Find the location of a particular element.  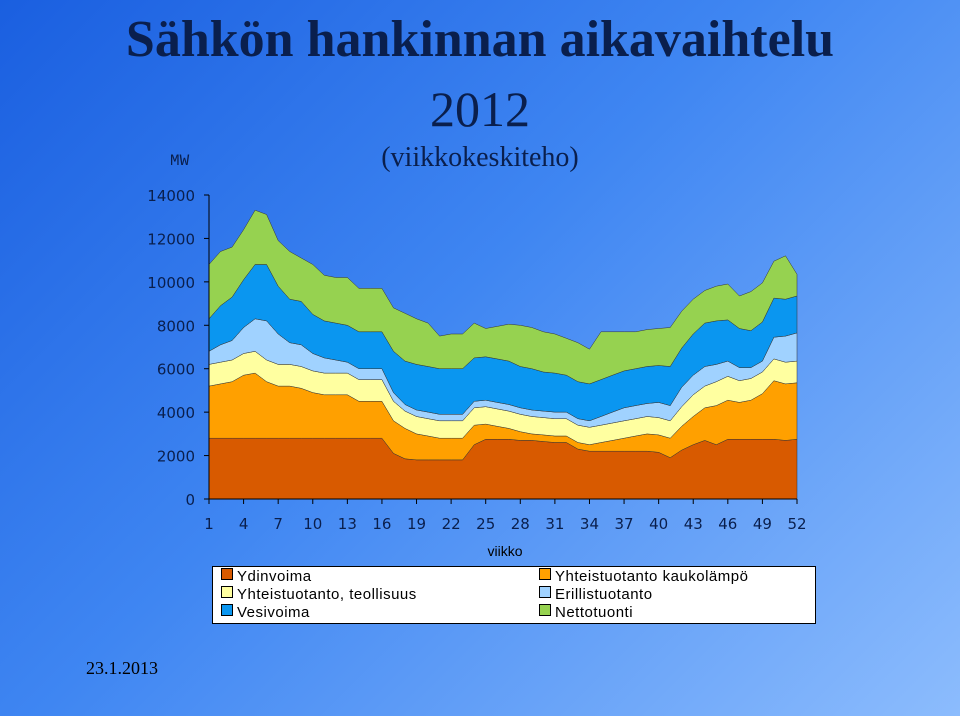

y-axis-label: MW is located at coordinates (180, 161).